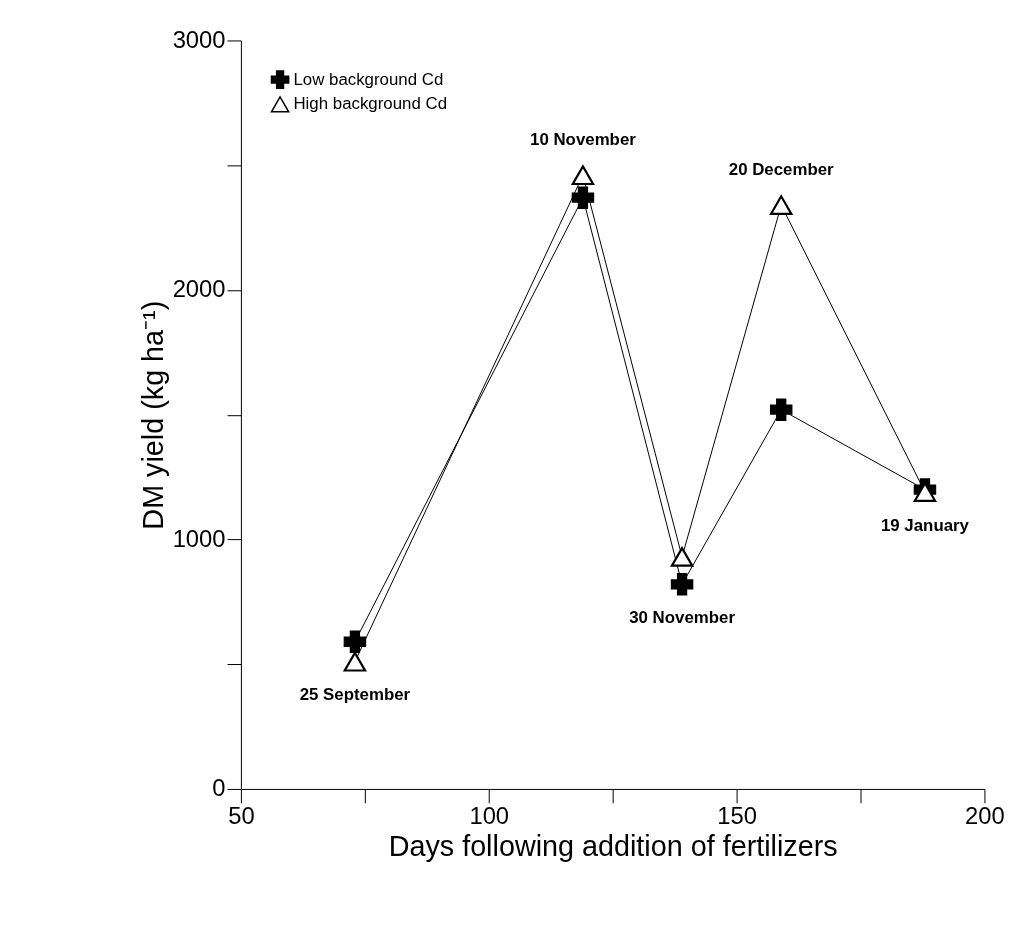 This screenshot has height=926, width=1035. I want to click on annotation: 25 September, so click(355, 695).